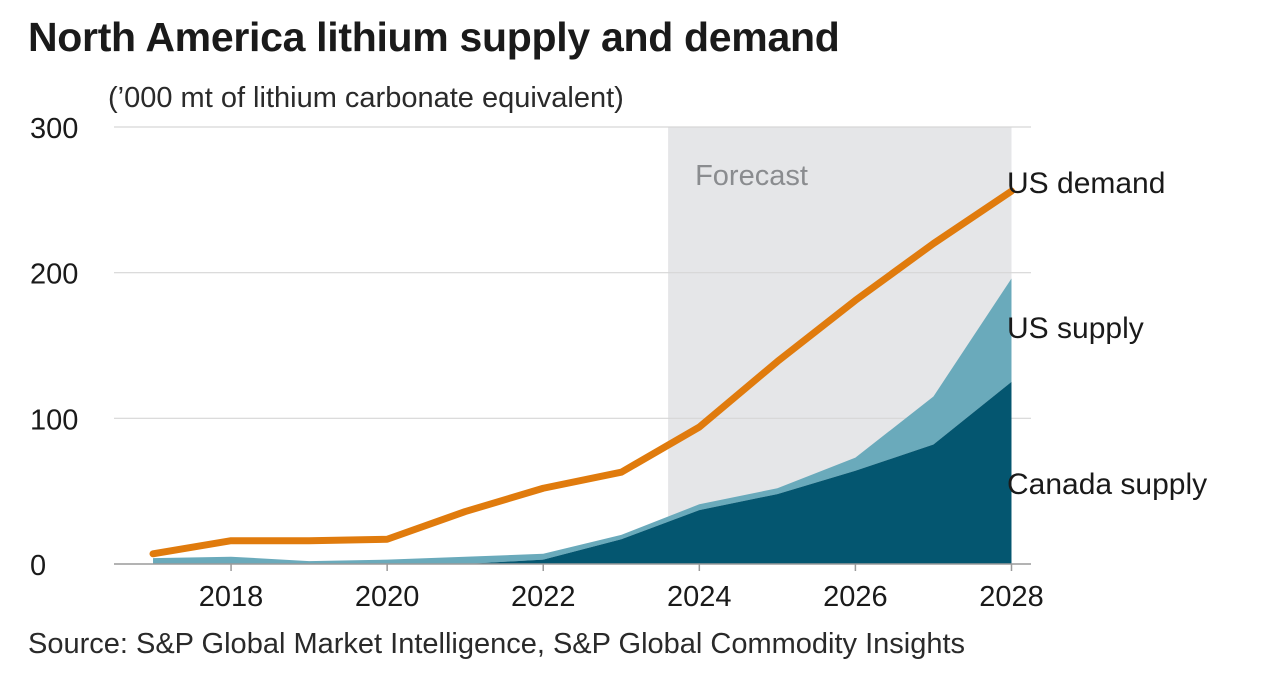  What do you see at coordinates (543, 597) in the screenshot?
I see `x-tick-label: 2022` at bounding box center [543, 597].